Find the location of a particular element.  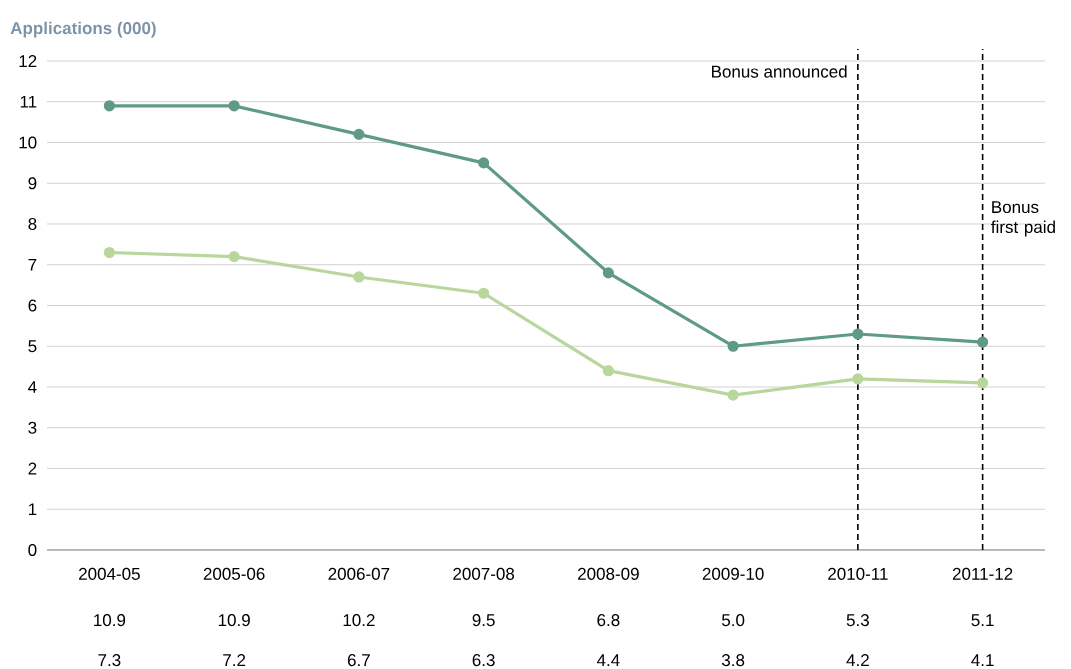

data-label: 5.0 is located at coordinates (733, 620).